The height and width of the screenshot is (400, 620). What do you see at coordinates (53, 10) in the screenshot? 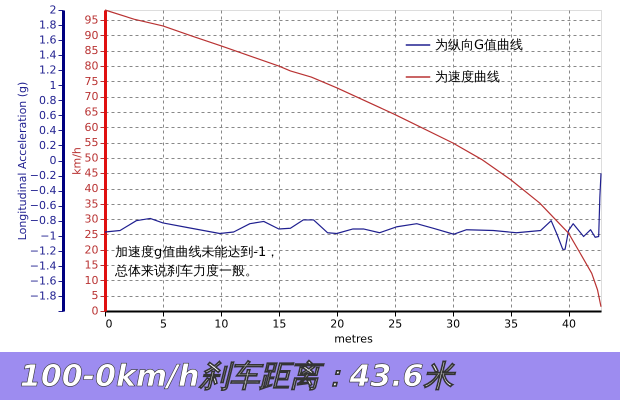
I see `y-tick-label: 2` at bounding box center [53, 10].